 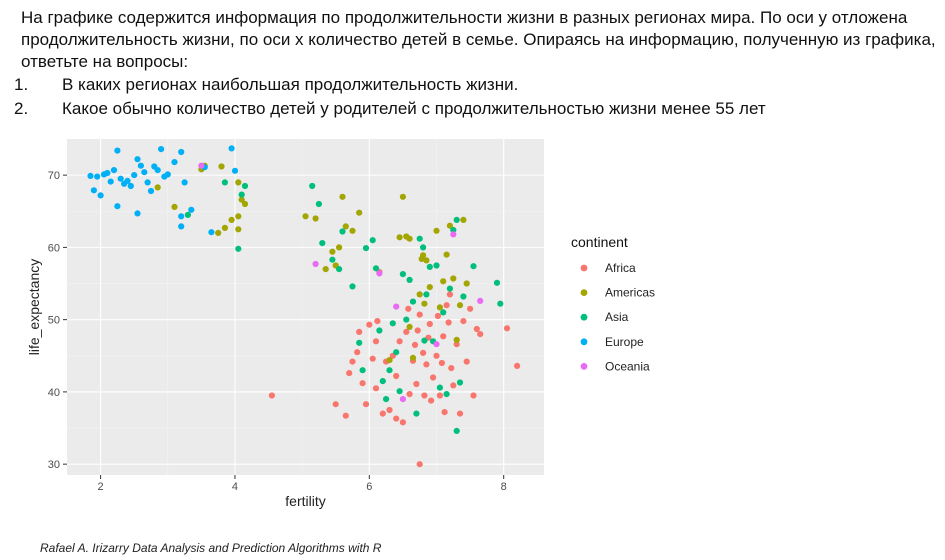 I want to click on legend-label: Oceania, so click(x=627, y=366).